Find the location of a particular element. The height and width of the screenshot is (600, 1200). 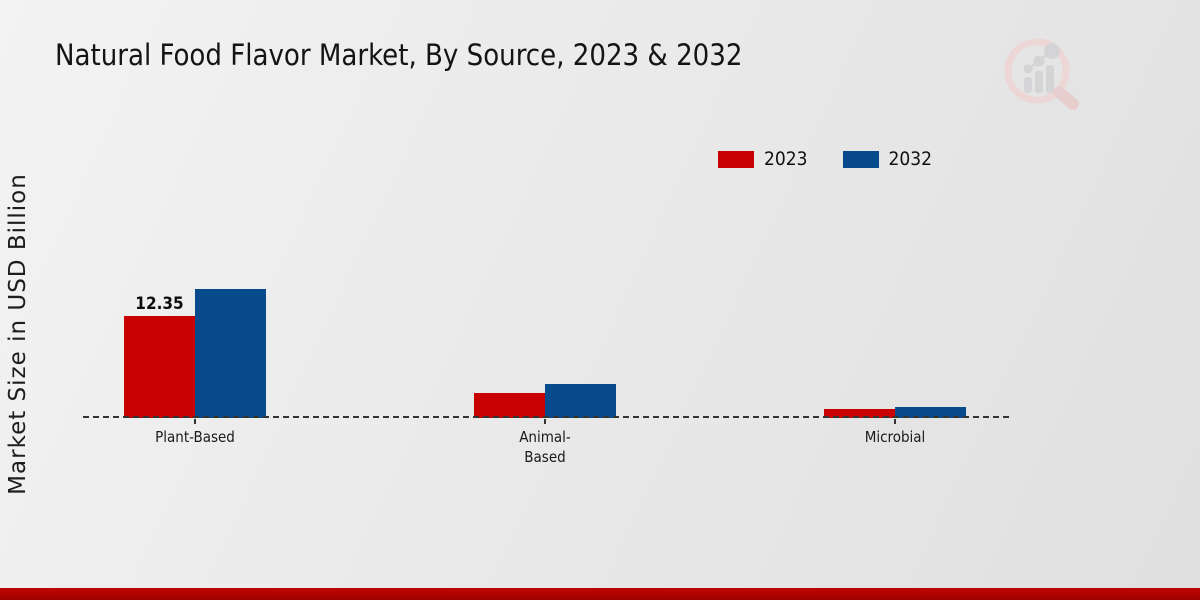

bar-2032-plant-based is located at coordinates (230, 353).